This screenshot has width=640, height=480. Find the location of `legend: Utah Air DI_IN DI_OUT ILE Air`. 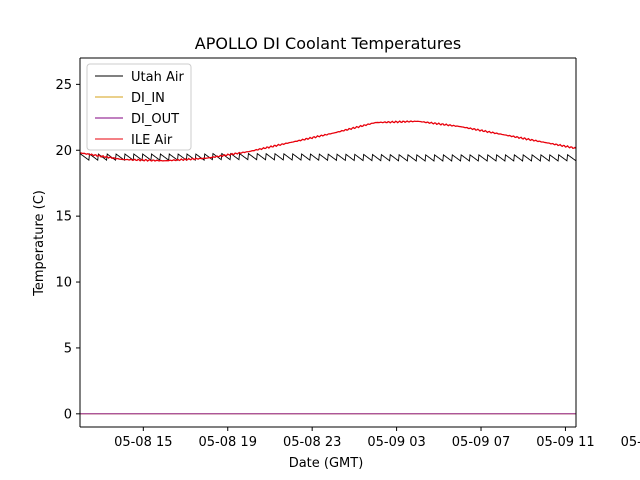

legend: Utah Air DI_IN DI_OUT ILE Air is located at coordinates (139, 107).